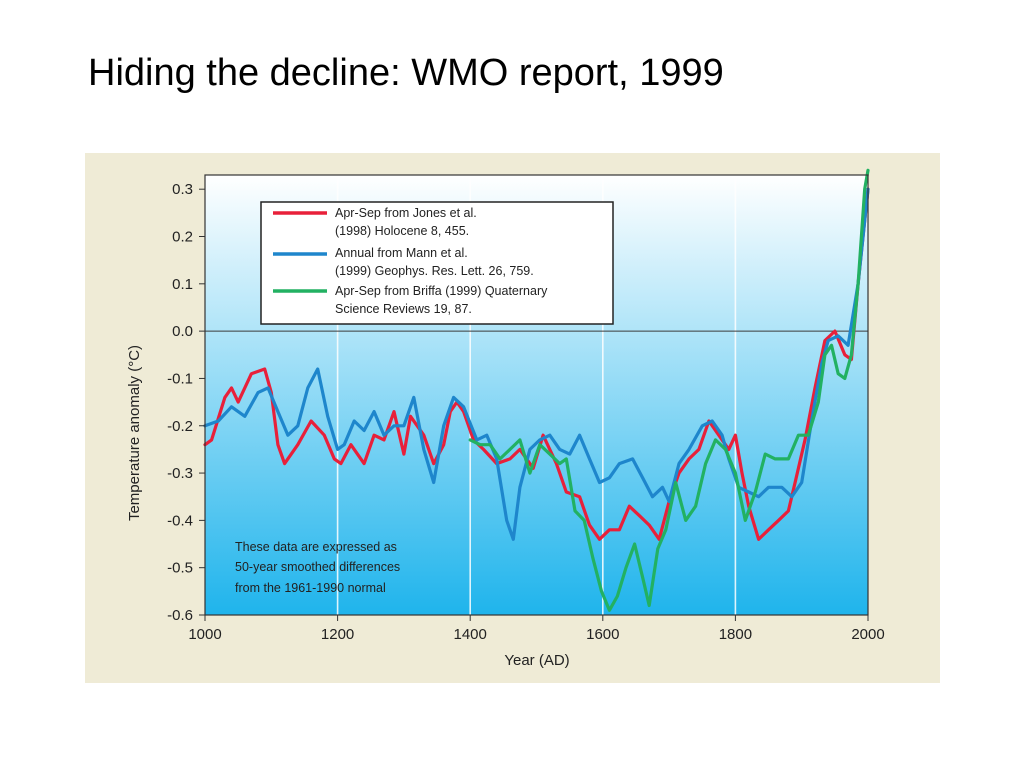 The height and width of the screenshot is (768, 1024). What do you see at coordinates (316, 547) in the screenshot?
I see `note-line-1: These data are expressed as` at bounding box center [316, 547].